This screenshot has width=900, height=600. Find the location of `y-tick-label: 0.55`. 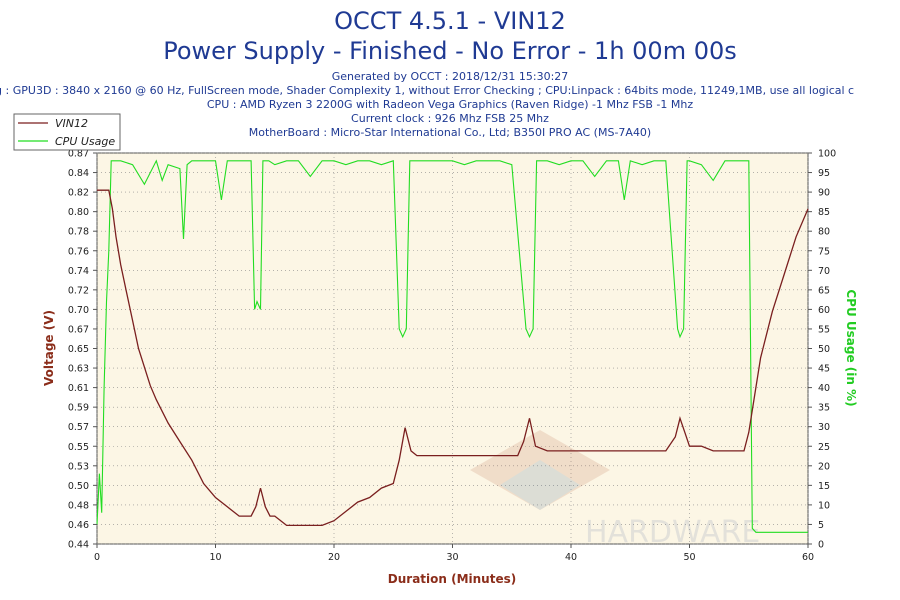

y-tick-label: 0.55 is located at coordinates (78, 447).